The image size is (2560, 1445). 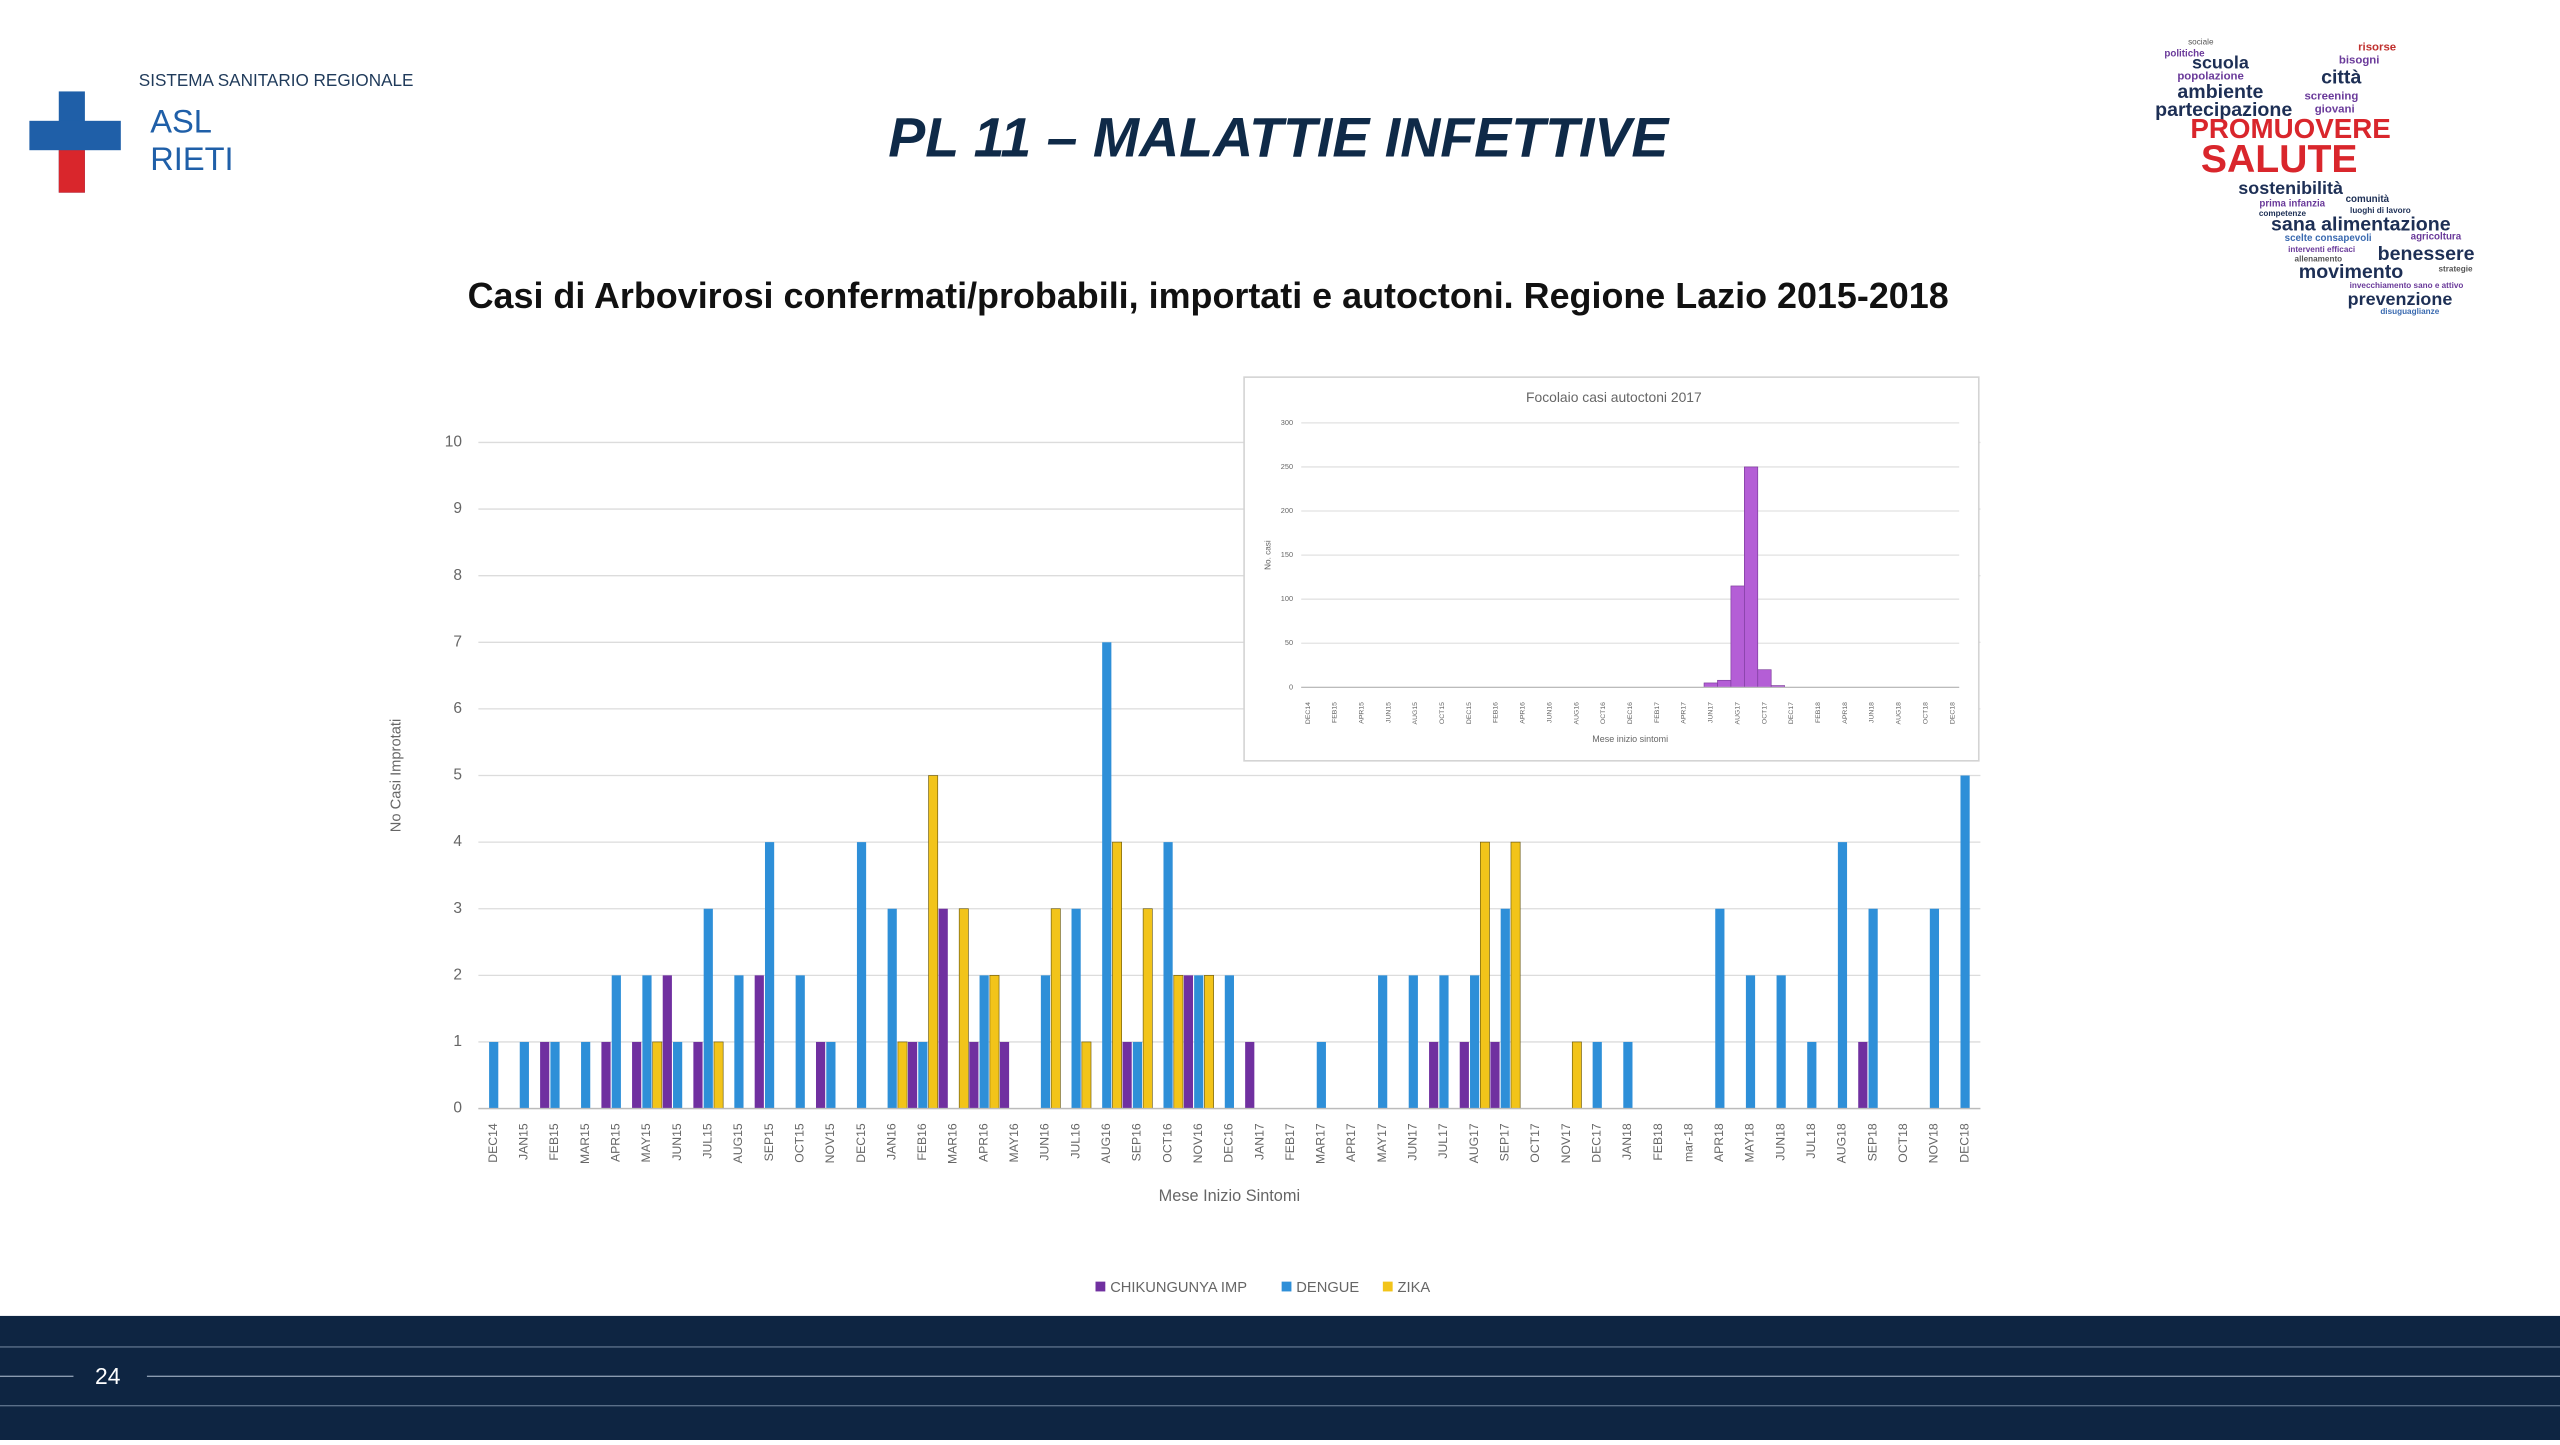 What do you see at coordinates (191, 158) in the screenshot?
I see `logo-rieti: RIETI` at bounding box center [191, 158].